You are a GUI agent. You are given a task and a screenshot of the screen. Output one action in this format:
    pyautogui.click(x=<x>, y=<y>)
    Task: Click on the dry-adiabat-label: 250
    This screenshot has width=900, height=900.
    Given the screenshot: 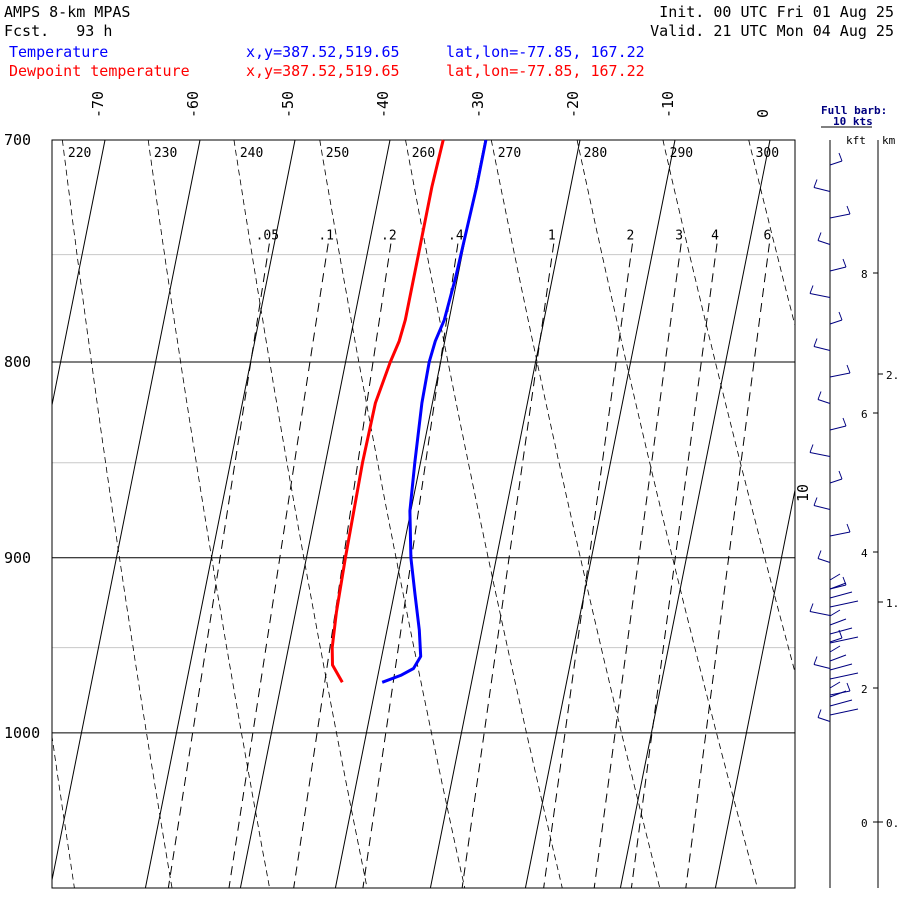 What is the action you would take?
    pyautogui.click(x=337, y=153)
    